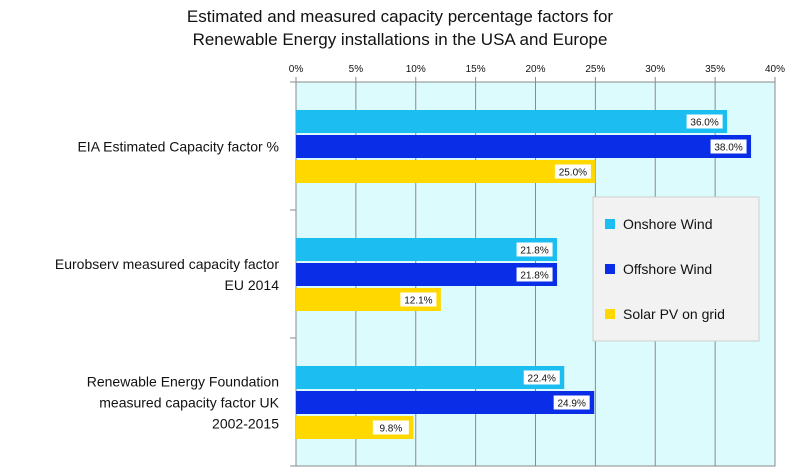  I want to click on category-label-3-line-3: 2002-2015, so click(245, 424).